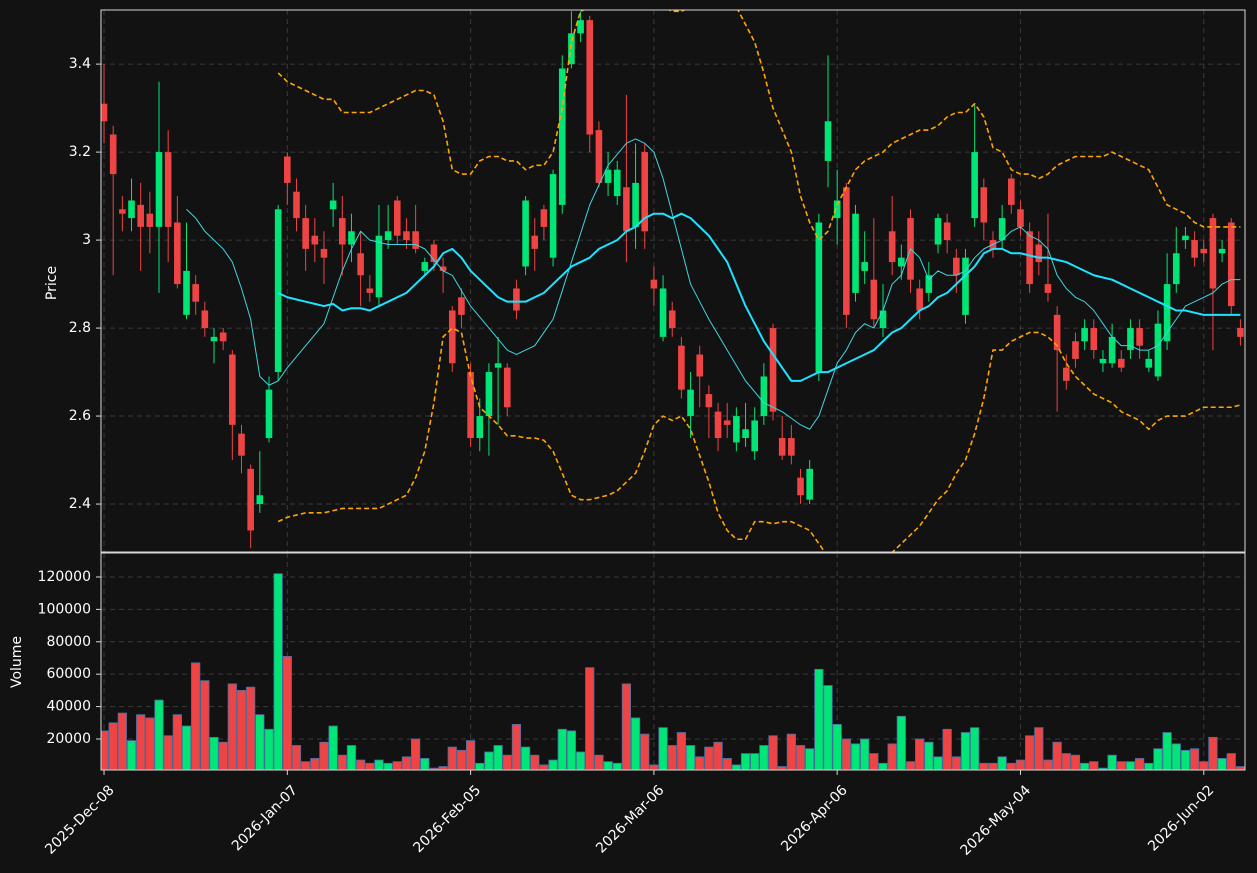  What do you see at coordinates (68, 707) in the screenshot?
I see `volume-tick-label: 40000` at bounding box center [68, 707].